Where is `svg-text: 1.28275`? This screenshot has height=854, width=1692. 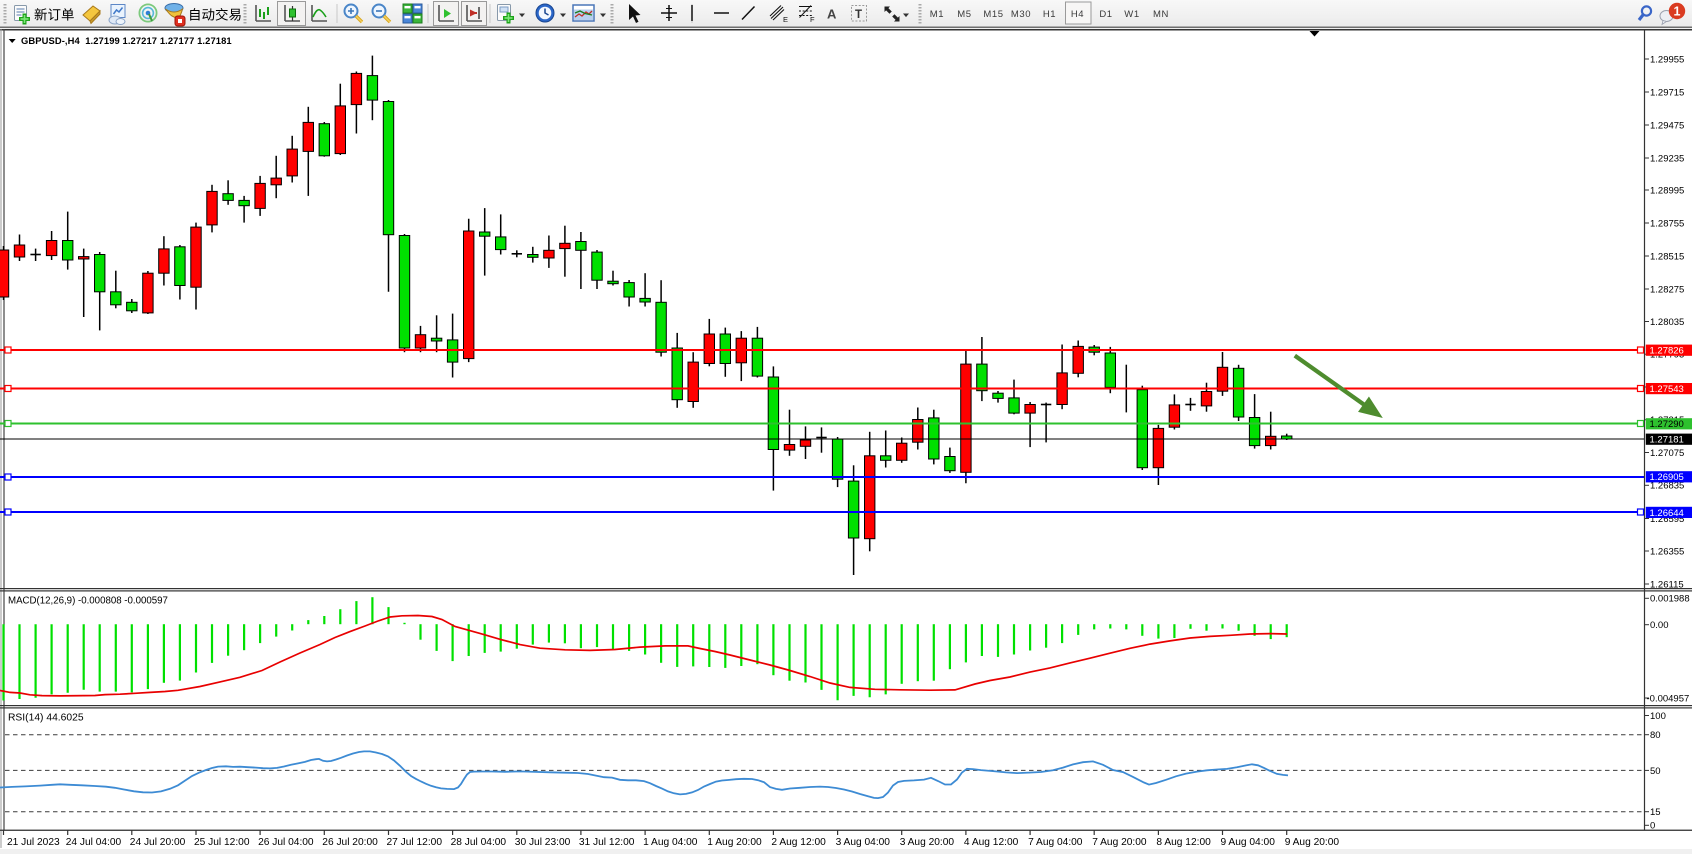 svg-text: 1.28275 is located at coordinates (1667, 289).